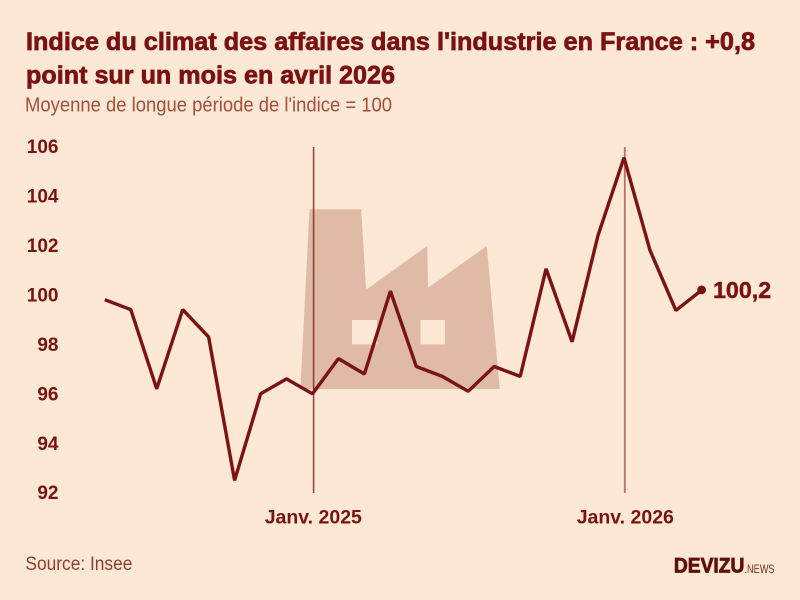  Describe the element at coordinates (43, 147) in the screenshot. I see `svg-text: 106` at that location.